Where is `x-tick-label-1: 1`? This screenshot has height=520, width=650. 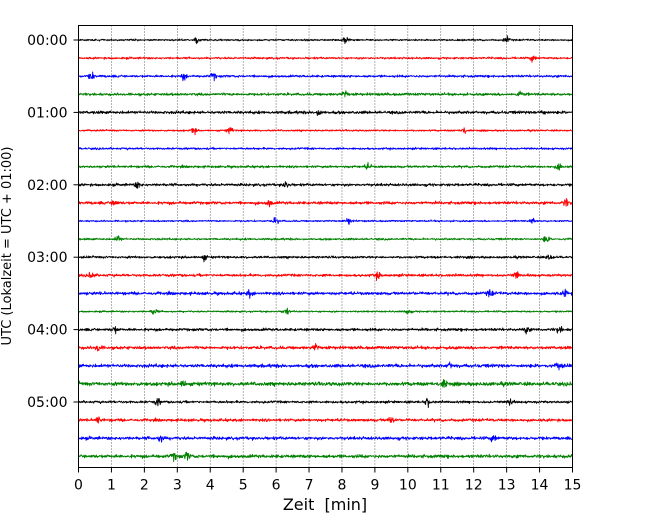 x-tick-label-1: 1 is located at coordinates (111, 486).